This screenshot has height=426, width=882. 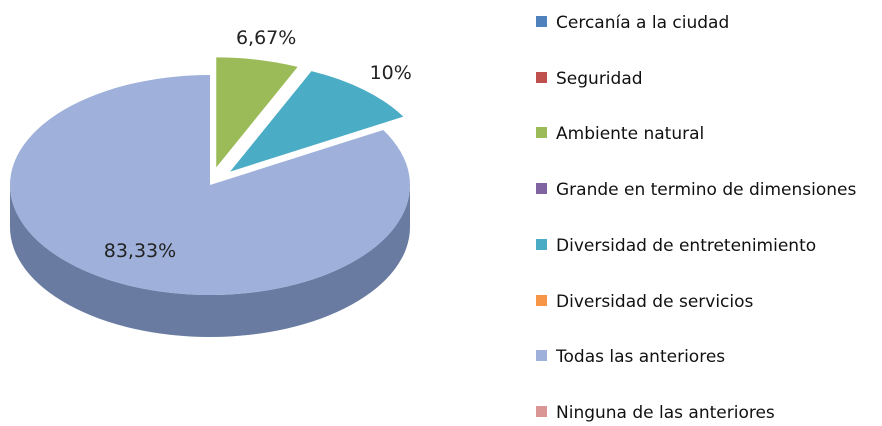 What do you see at coordinates (140, 251) in the screenshot?
I see `data-label: 83,33%` at bounding box center [140, 251].